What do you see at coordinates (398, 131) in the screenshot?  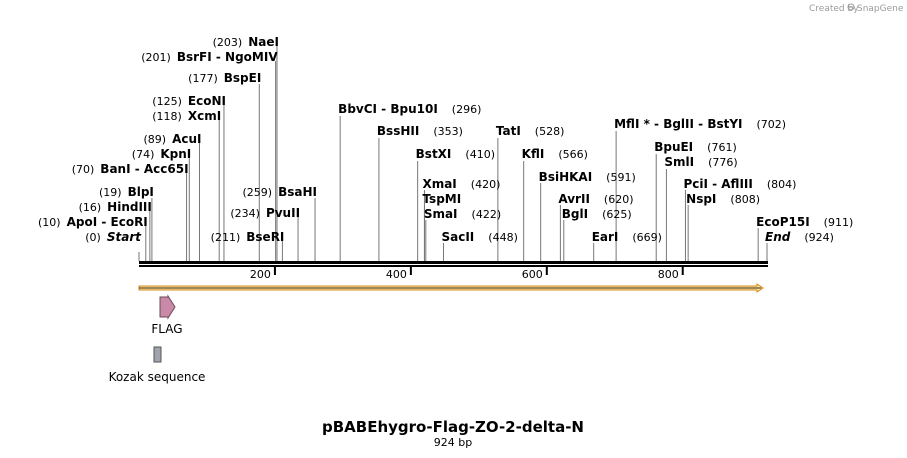 I see `site-name: BssHII` at bounding box center [398, 131].